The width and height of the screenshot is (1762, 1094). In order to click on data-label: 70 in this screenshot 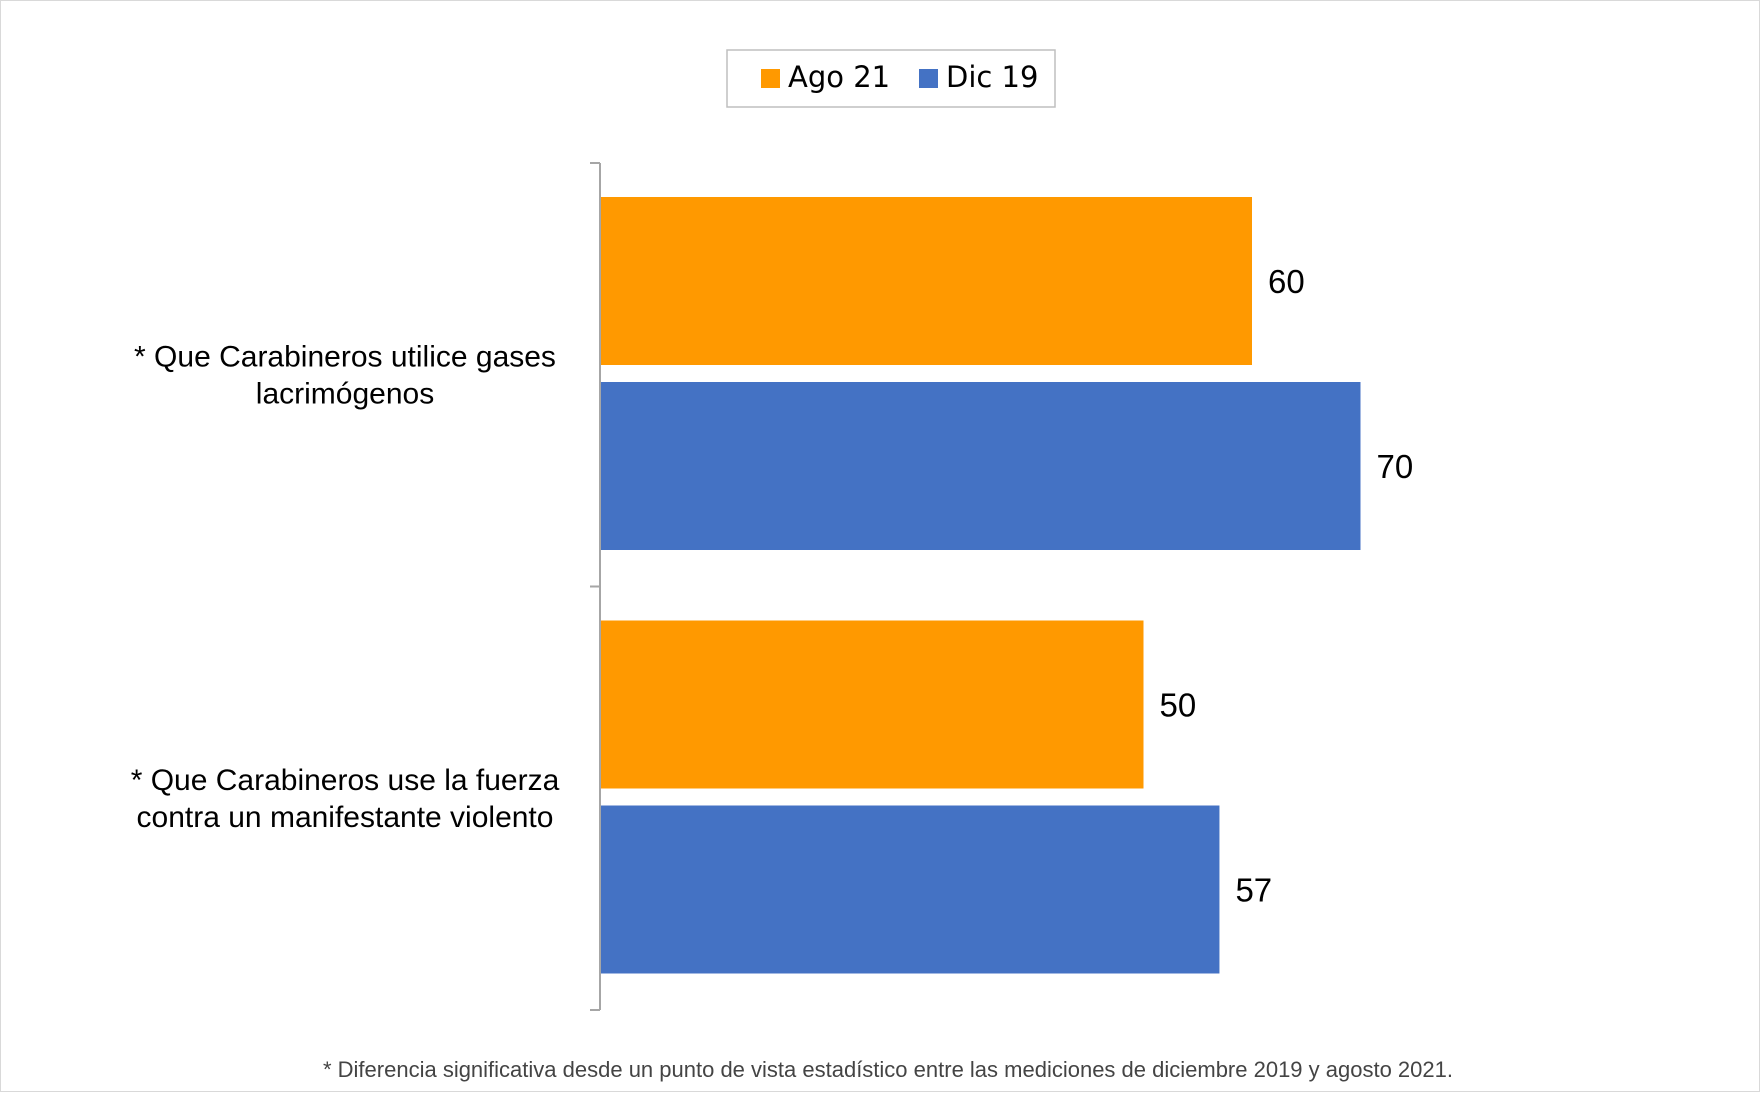, I will do `click(1395, 466)`.